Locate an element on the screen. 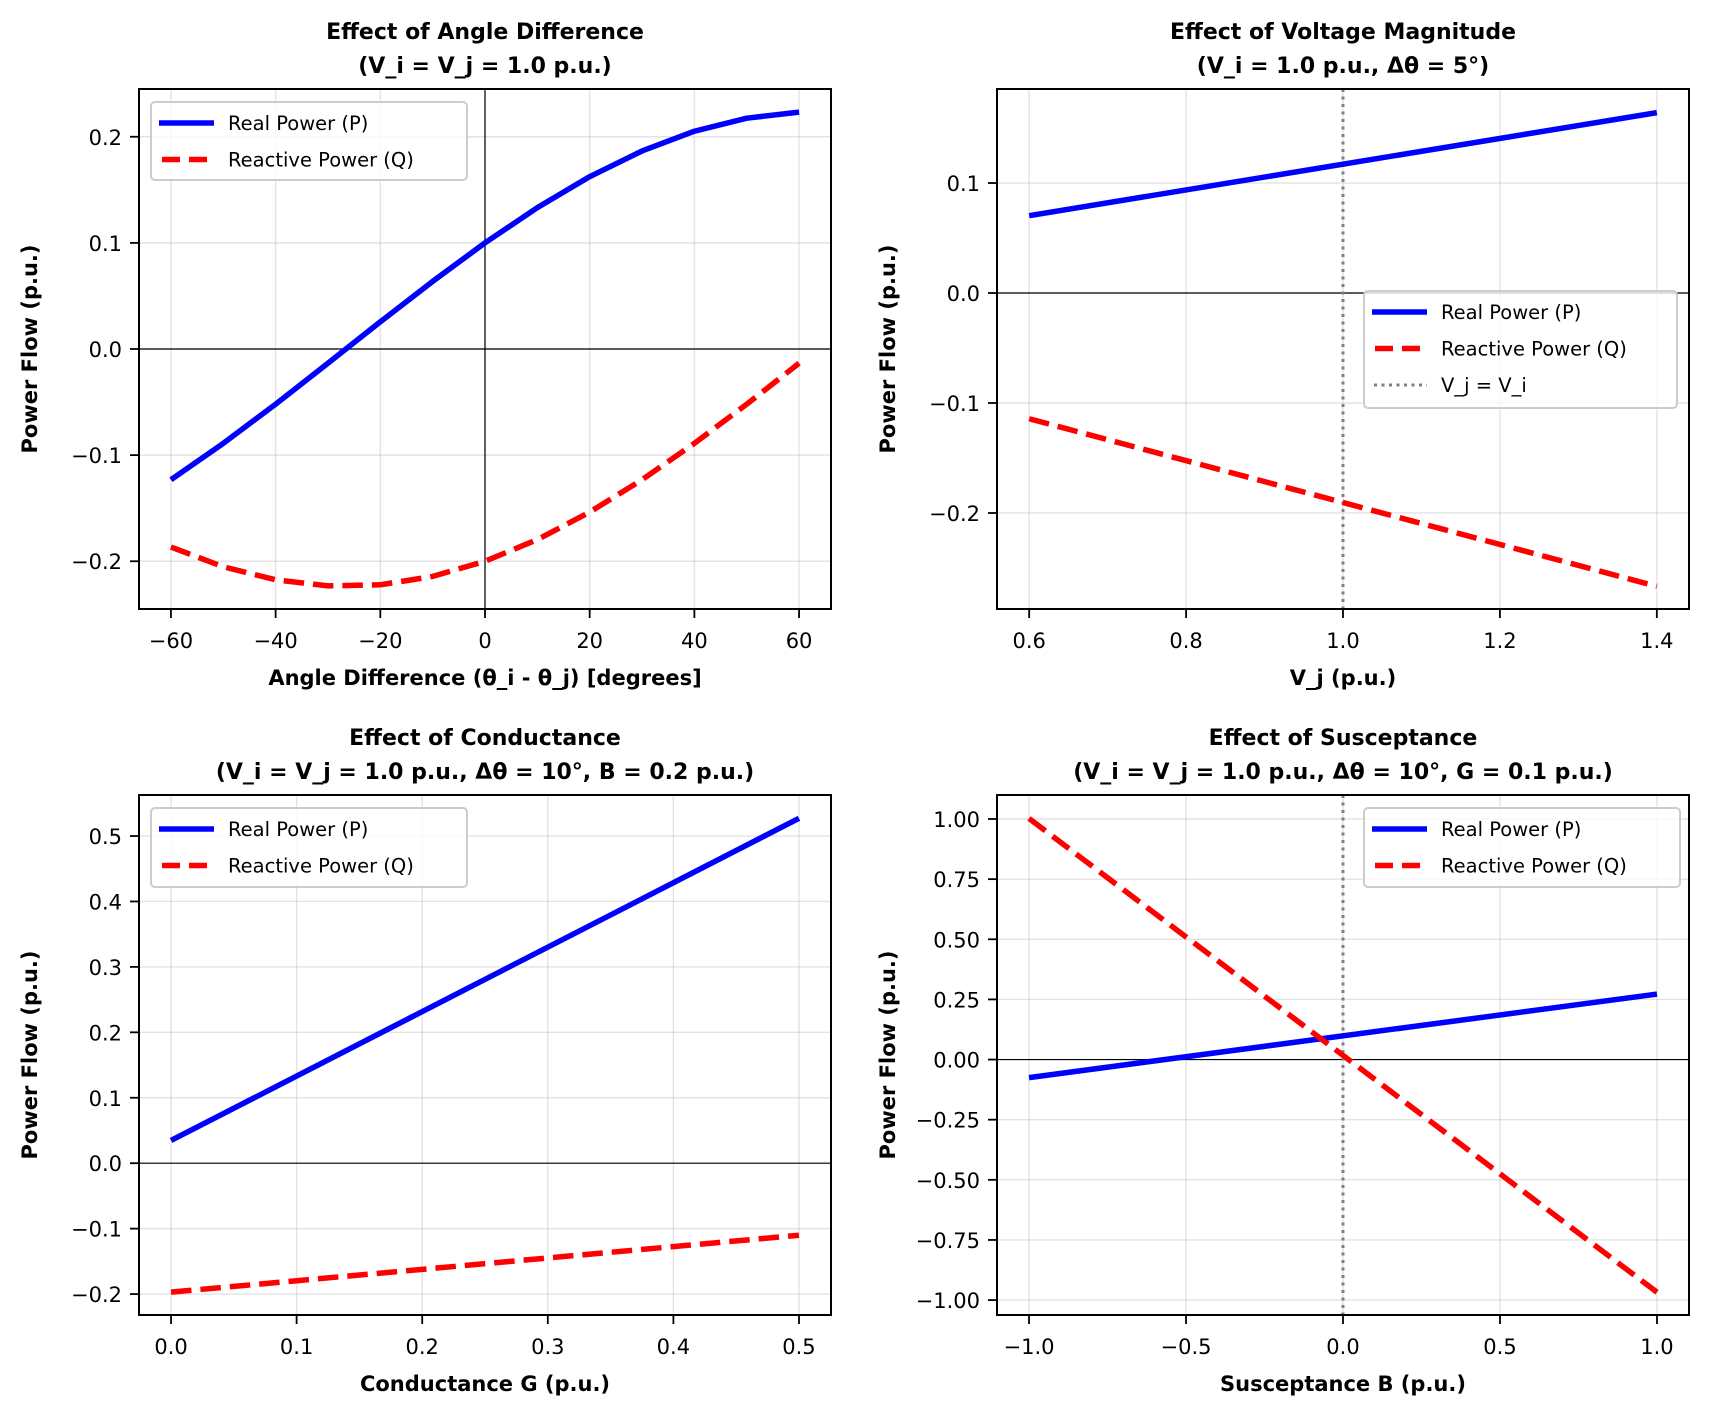 The width and height of the screenshot is (1722, 1416). y-tick-label: −0.50 is located at coordinates (948, 1181).